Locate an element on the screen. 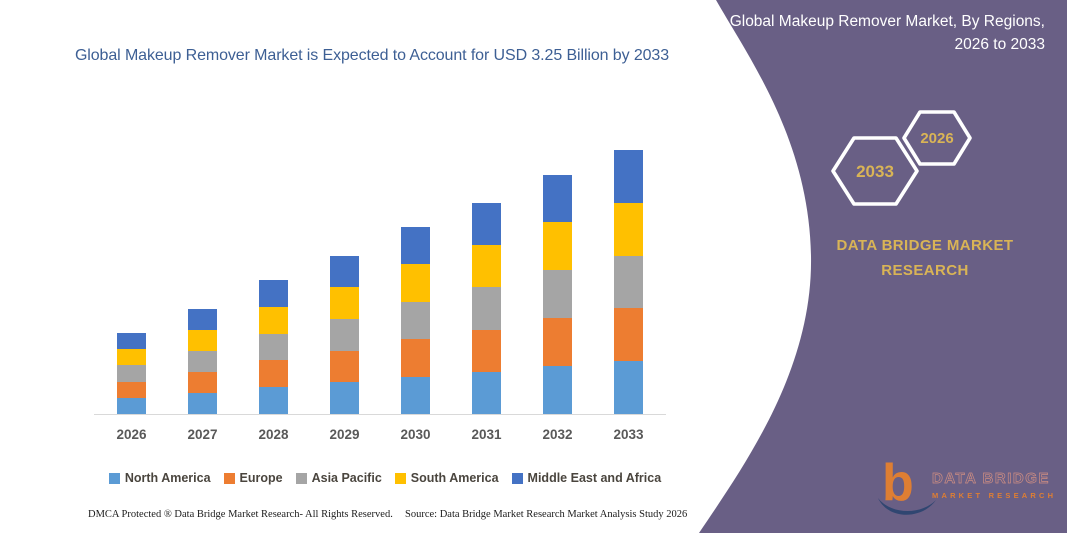 The height and width of the screenshot is (533, 1067). hexagon-2026: 2026 is located at coordinates (937, 138).